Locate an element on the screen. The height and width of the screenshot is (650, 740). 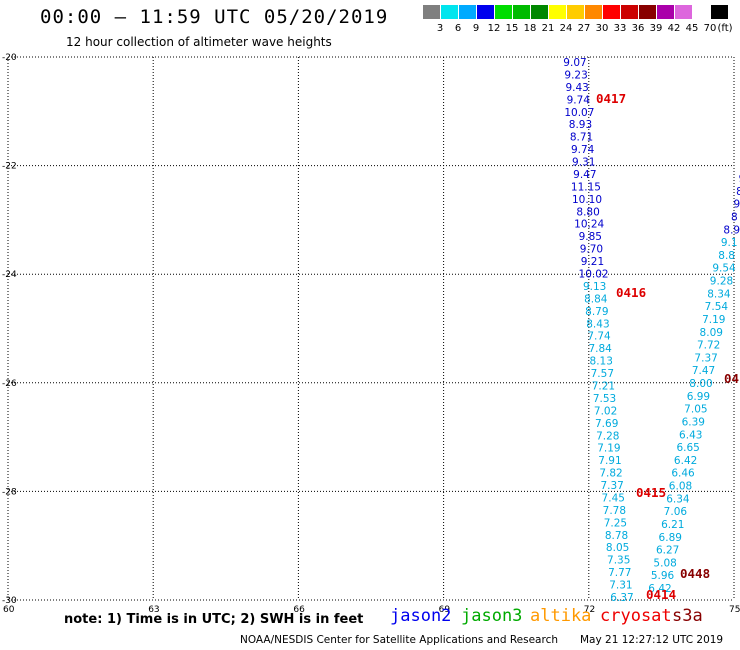
scale-label: 15 is located at coordinates (512, 28).